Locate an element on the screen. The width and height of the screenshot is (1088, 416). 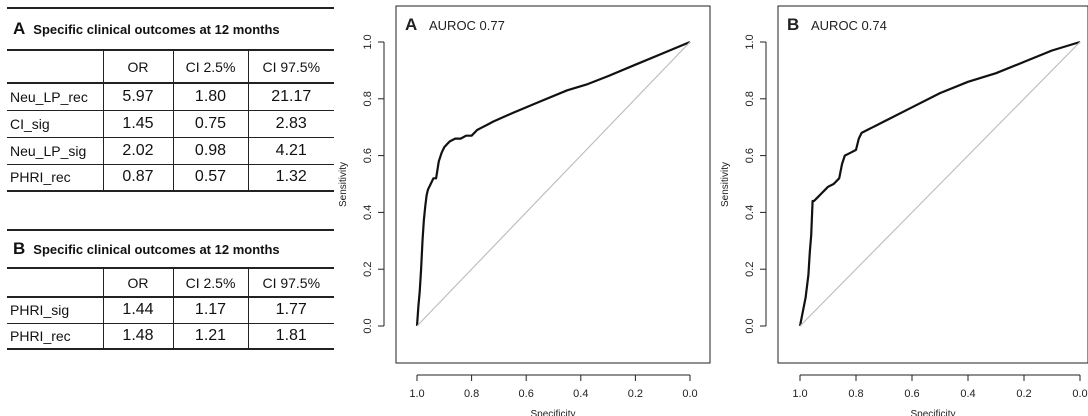
table-row: PHRI_rec 1.48 1.21 1.81 is located at coordinates (170, 336).